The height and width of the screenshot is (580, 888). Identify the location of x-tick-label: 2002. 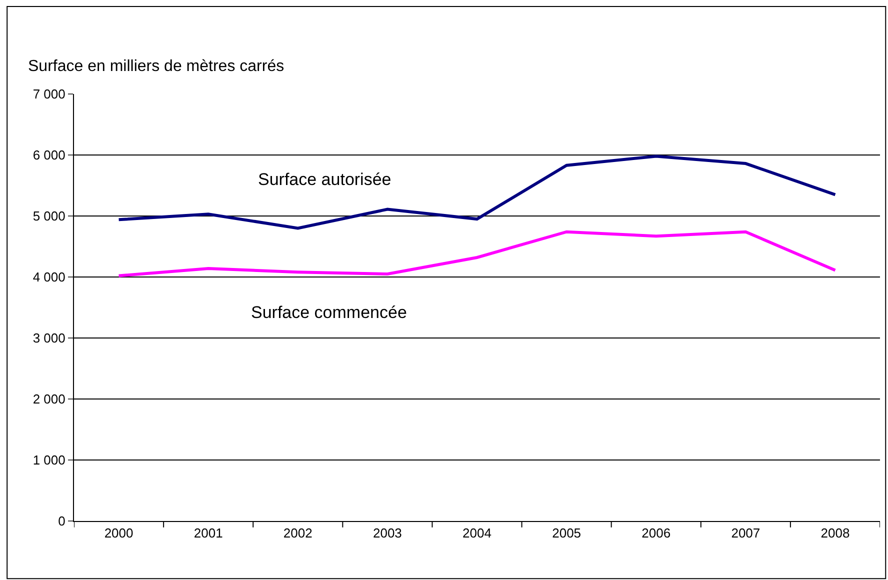
(297, 533).